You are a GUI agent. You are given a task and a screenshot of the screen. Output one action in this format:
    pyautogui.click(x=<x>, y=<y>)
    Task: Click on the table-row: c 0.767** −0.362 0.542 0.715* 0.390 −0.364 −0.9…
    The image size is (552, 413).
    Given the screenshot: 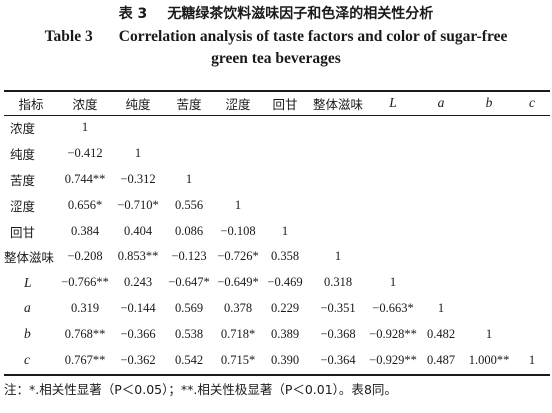 What is the action you would take?
    pyautogui.click(x=277, y=360)
    